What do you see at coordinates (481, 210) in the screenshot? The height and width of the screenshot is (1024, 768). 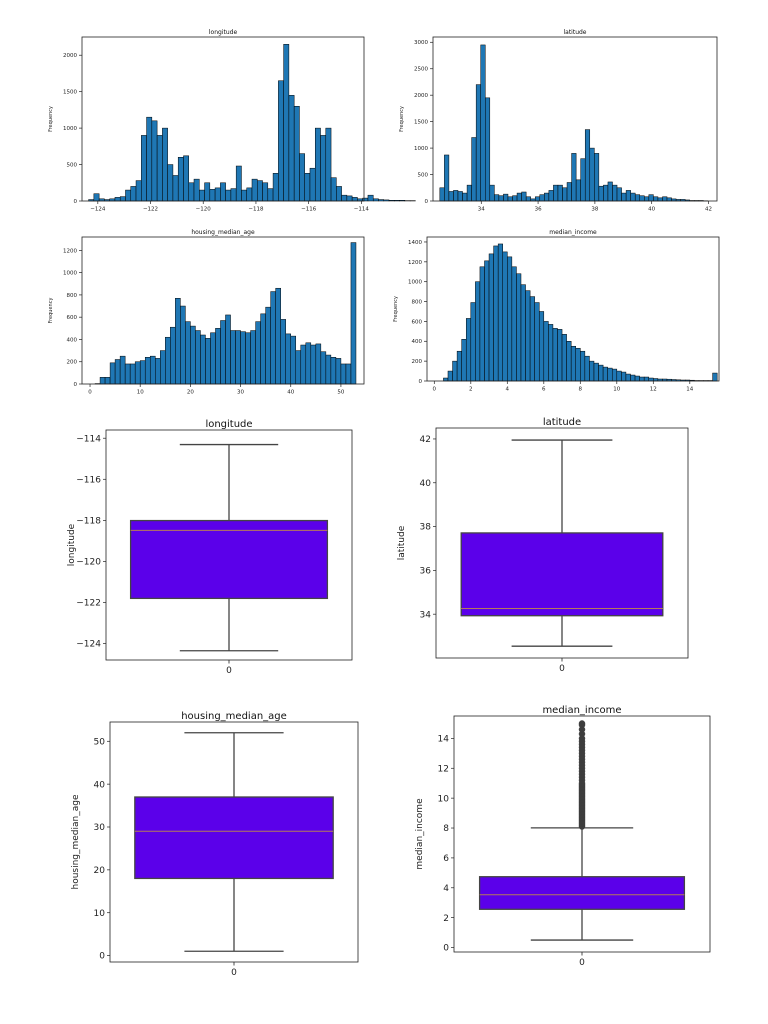 I see `x-tick-label: 34` at bounding box center [481, 210].